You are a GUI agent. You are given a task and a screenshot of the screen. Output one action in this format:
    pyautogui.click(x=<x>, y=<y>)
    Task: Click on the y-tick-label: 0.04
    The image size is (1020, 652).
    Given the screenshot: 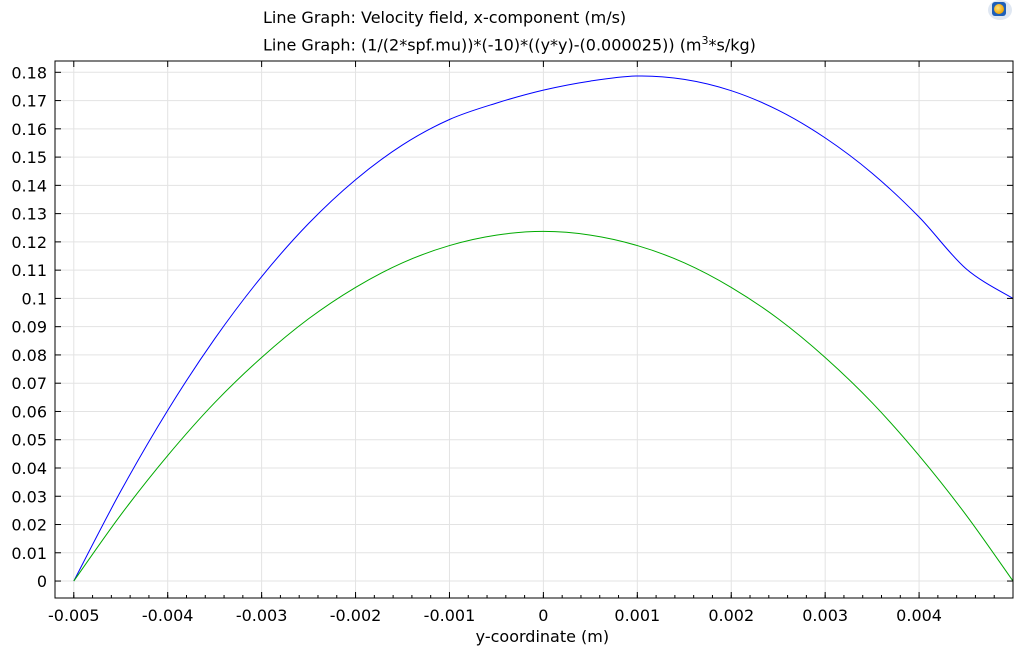 What is the action you would take?
    pyautogui.click(x=29, y=468)
    